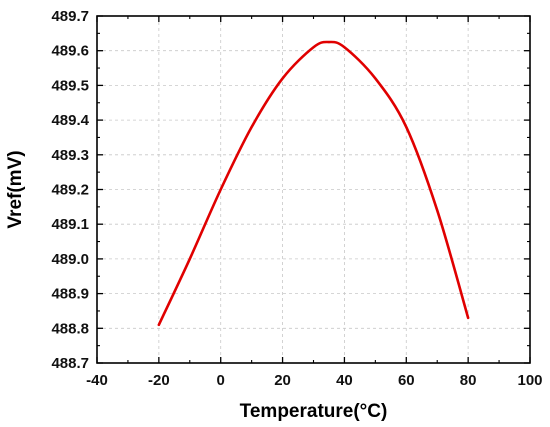 This screenshot has height=427, width=550. Describe the element at coordinates (314, 380) in the screenshot. I see `x-tick-labels: -40 -20 0 20 40 60 80 100` at that location.